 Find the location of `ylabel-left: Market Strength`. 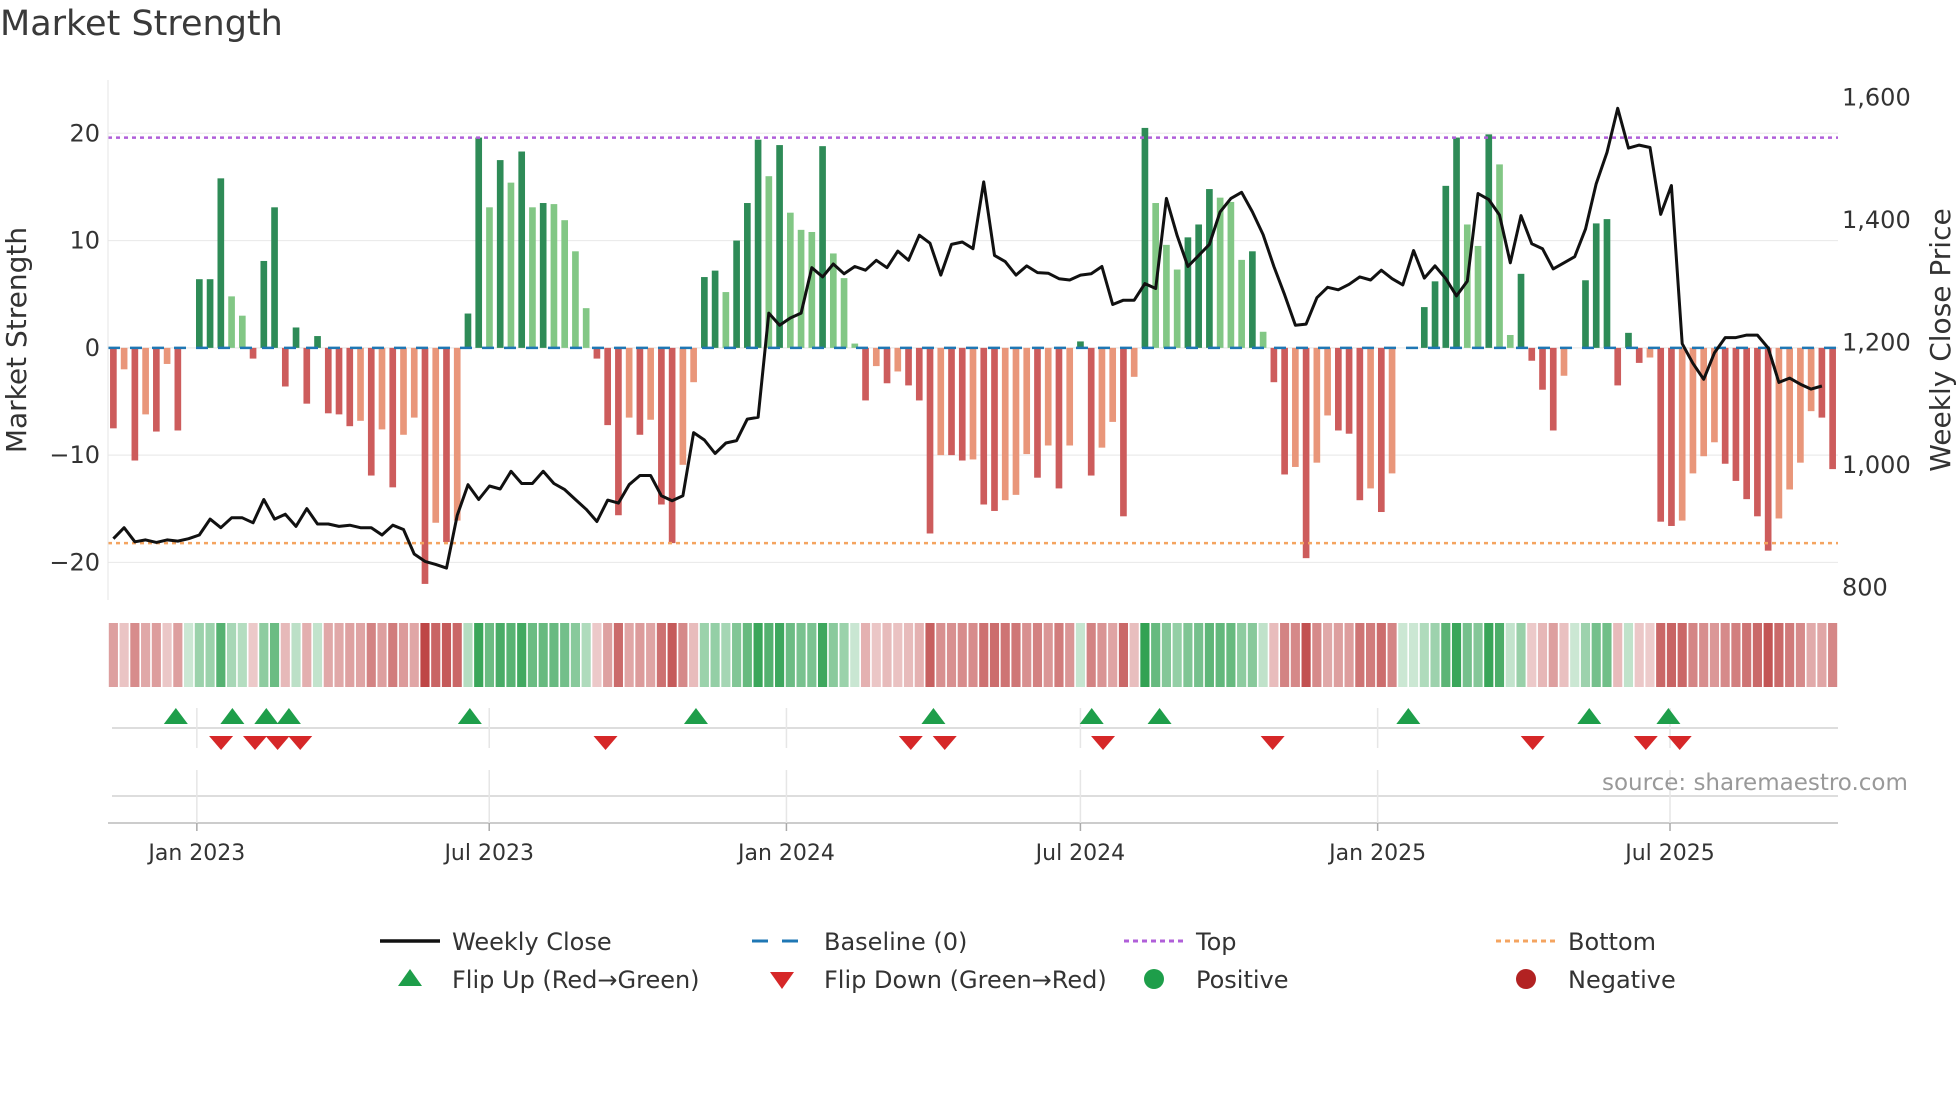

ylabel-left: Market Strength is located at coordinates (16, 340).